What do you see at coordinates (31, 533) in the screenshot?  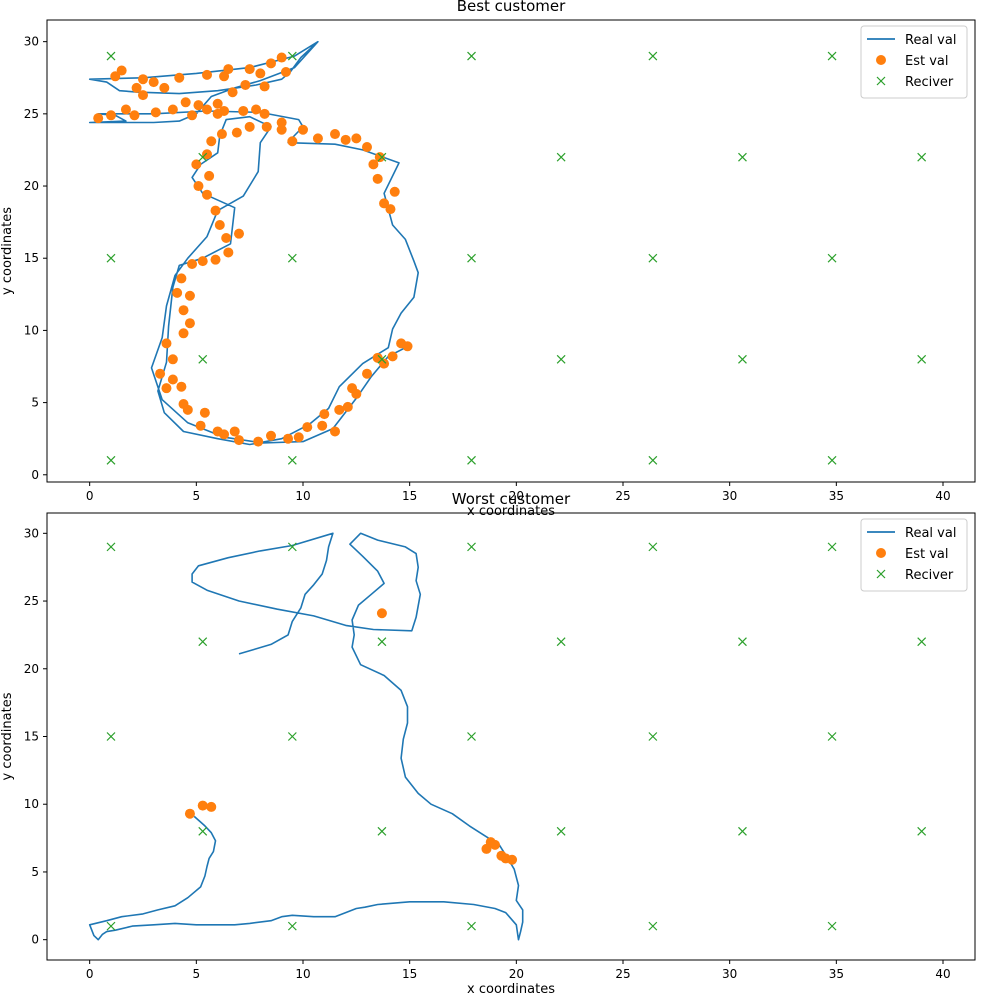 I see `y-tick-label: 30` at bounding box center [31, 533].